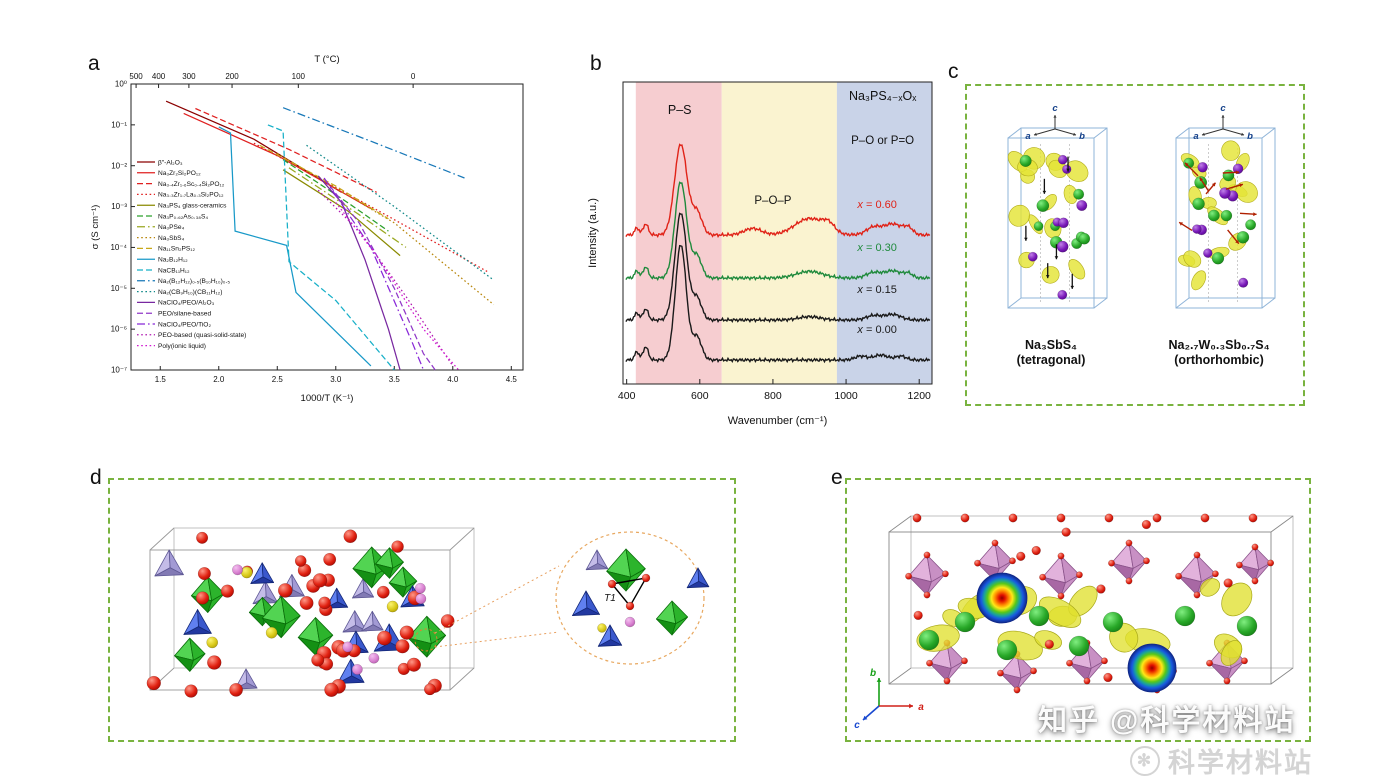 This screenshot has height=782, width=1384. I want to click on watermark-logo-icon: ✻, so click(1145, 760).